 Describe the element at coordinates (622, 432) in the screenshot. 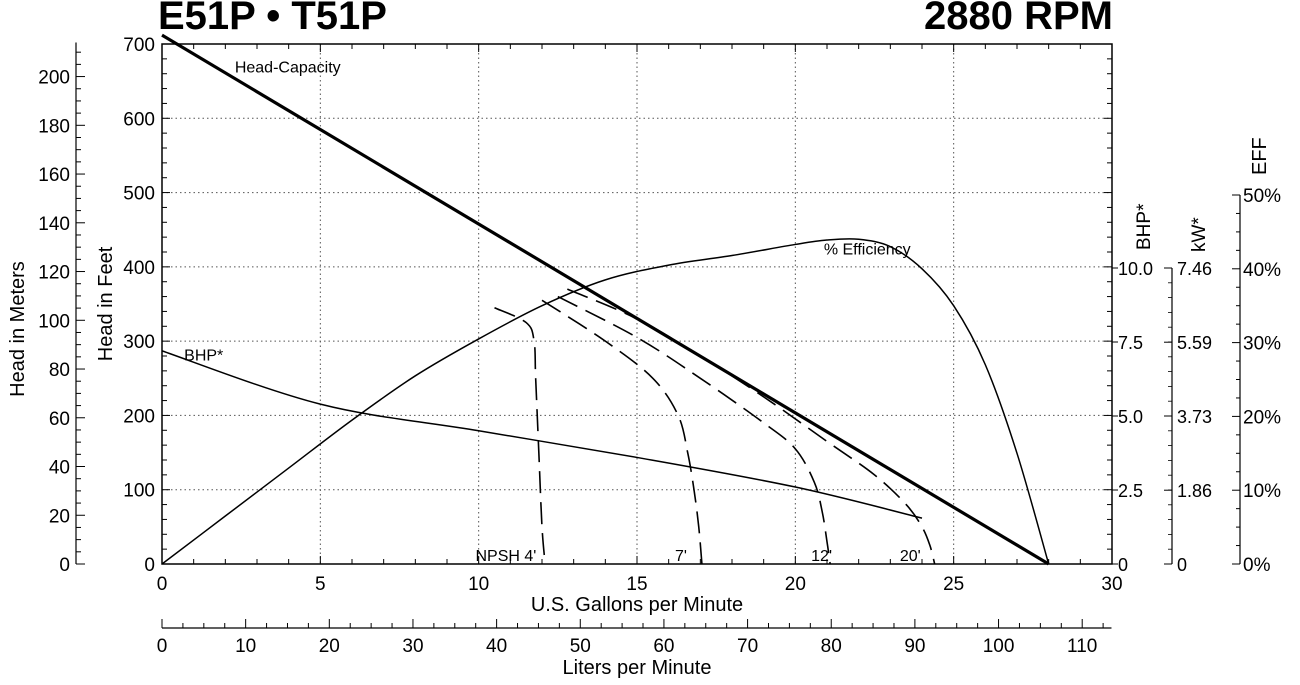

I see `series-7-curve` at that location.